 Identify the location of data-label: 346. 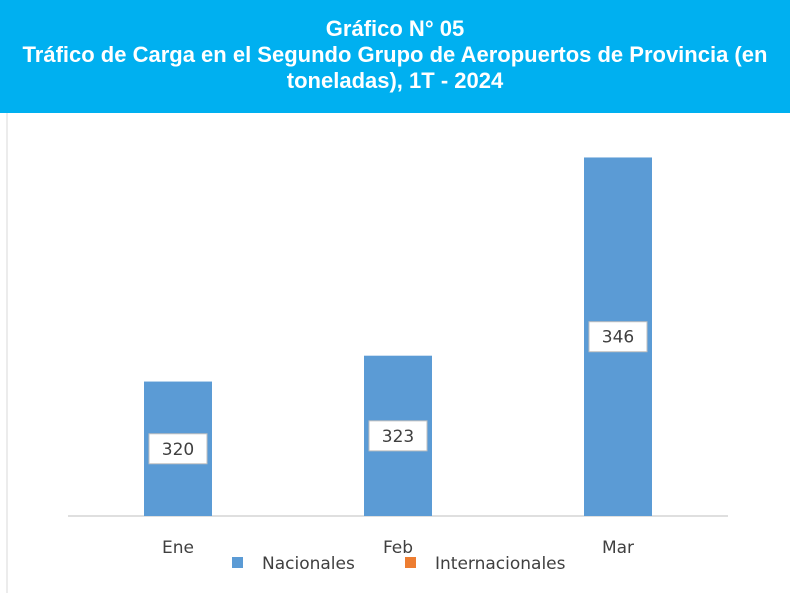
(618, 338).